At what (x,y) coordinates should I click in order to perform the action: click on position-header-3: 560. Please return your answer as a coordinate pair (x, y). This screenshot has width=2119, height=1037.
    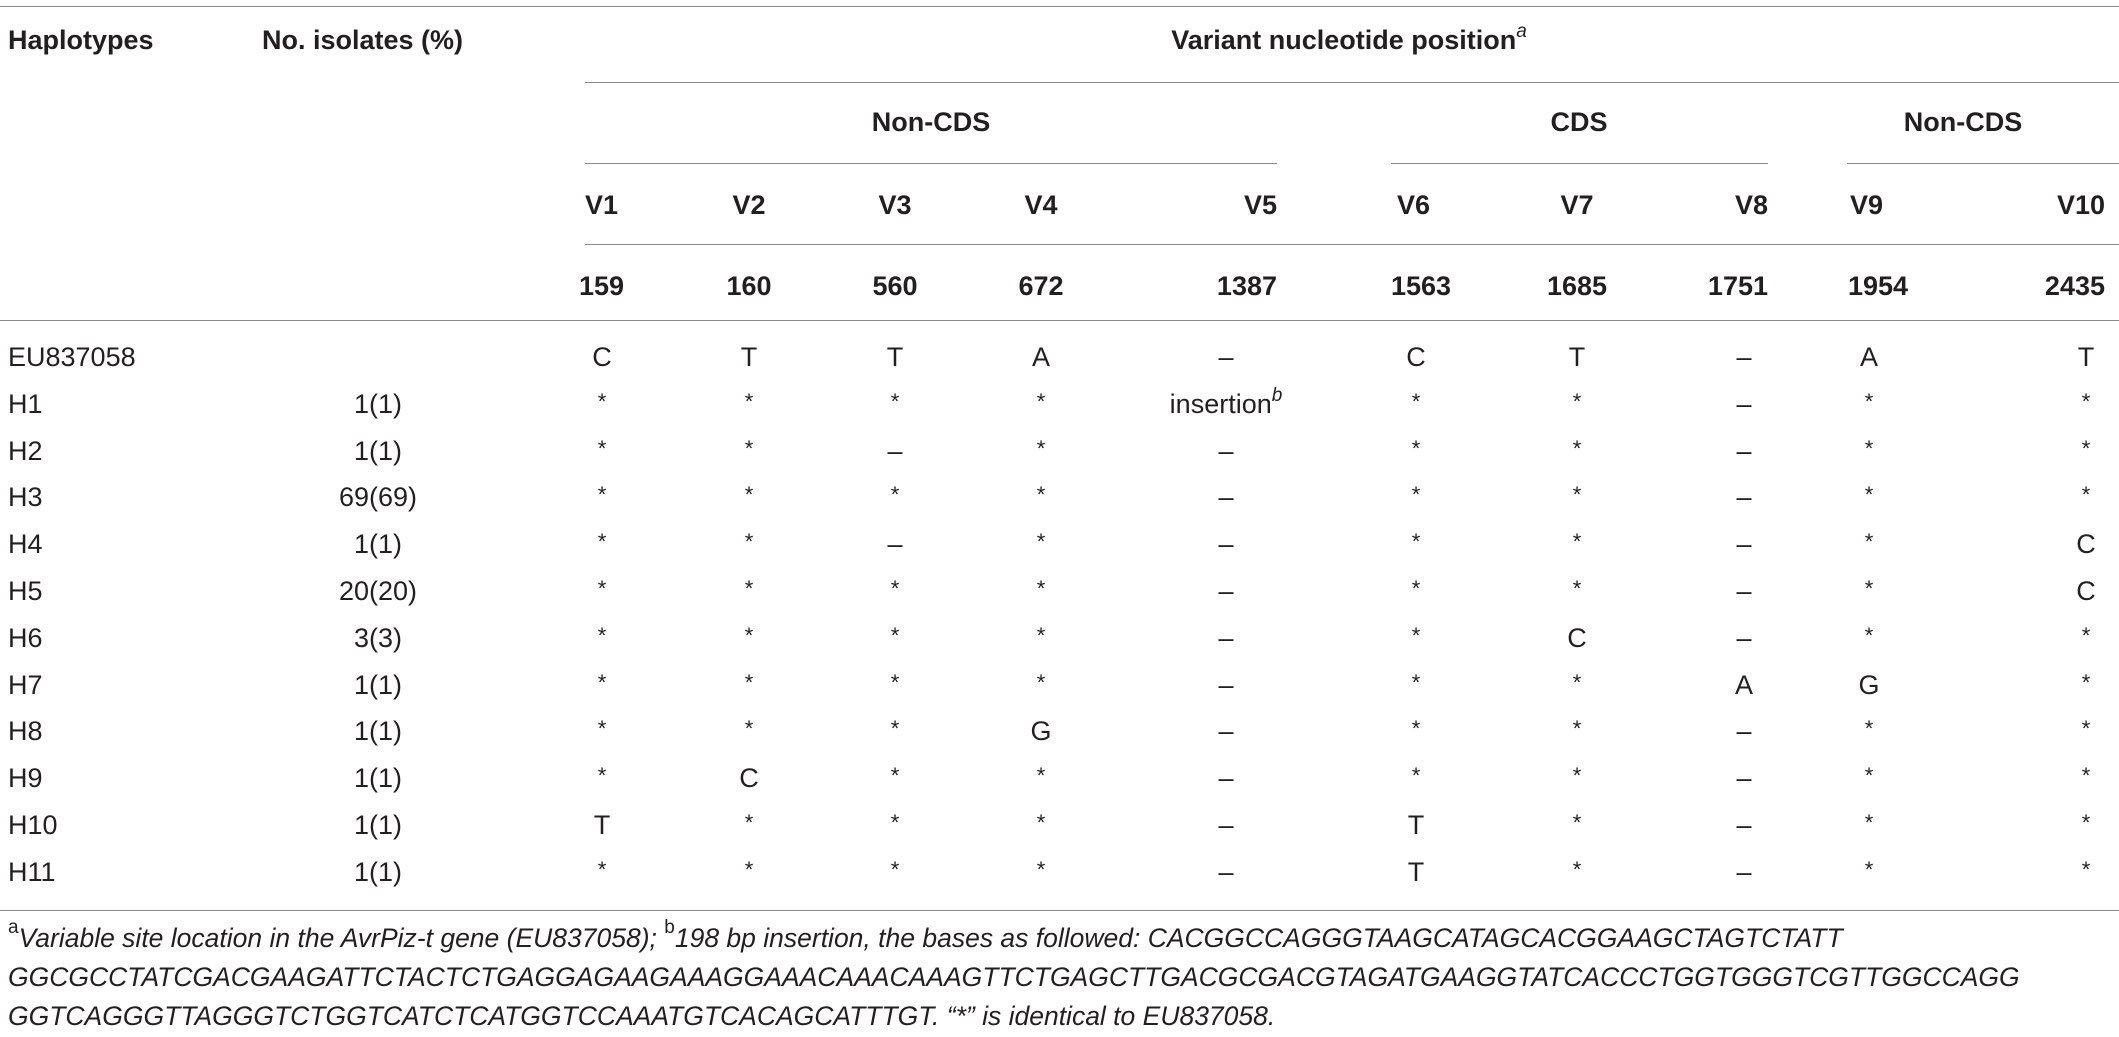
    Looking at the image, I should click on (895, 286).